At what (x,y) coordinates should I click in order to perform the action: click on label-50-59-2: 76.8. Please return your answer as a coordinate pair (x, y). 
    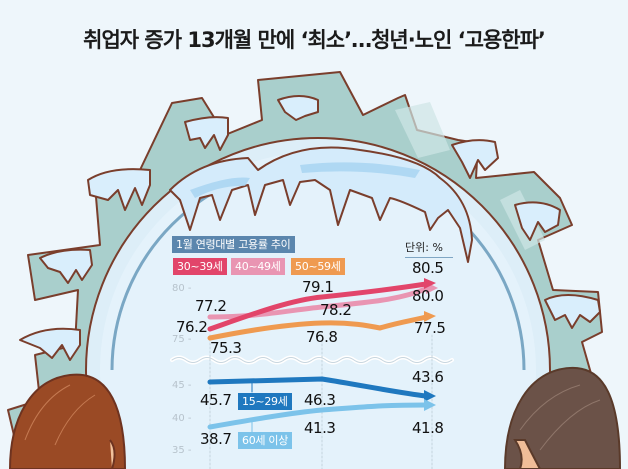
    Looking at the image, I should click on (322, 337).